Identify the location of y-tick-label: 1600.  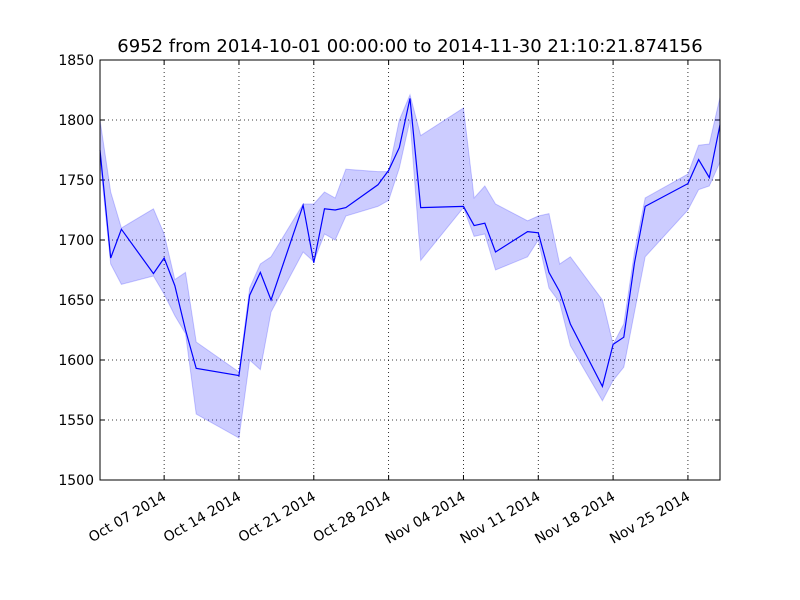
(76, 361).